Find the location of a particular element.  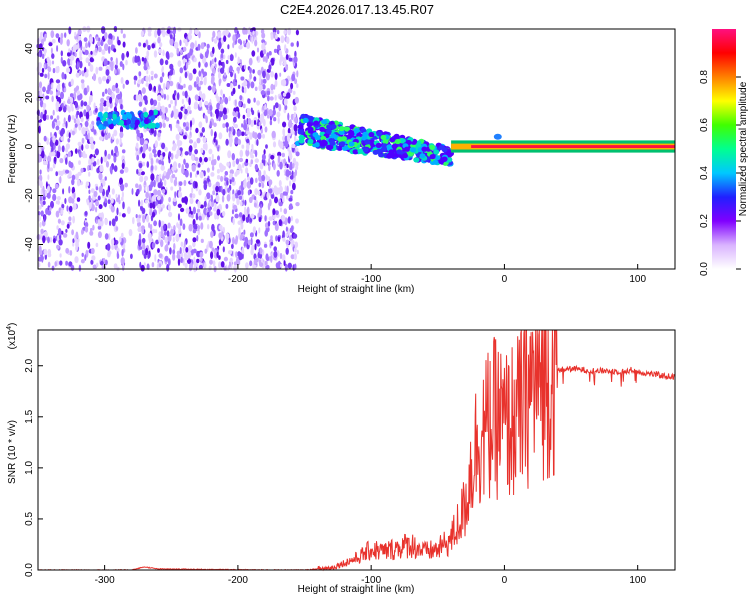

x-tick-label: 100 is located at coordinates (637, 279).